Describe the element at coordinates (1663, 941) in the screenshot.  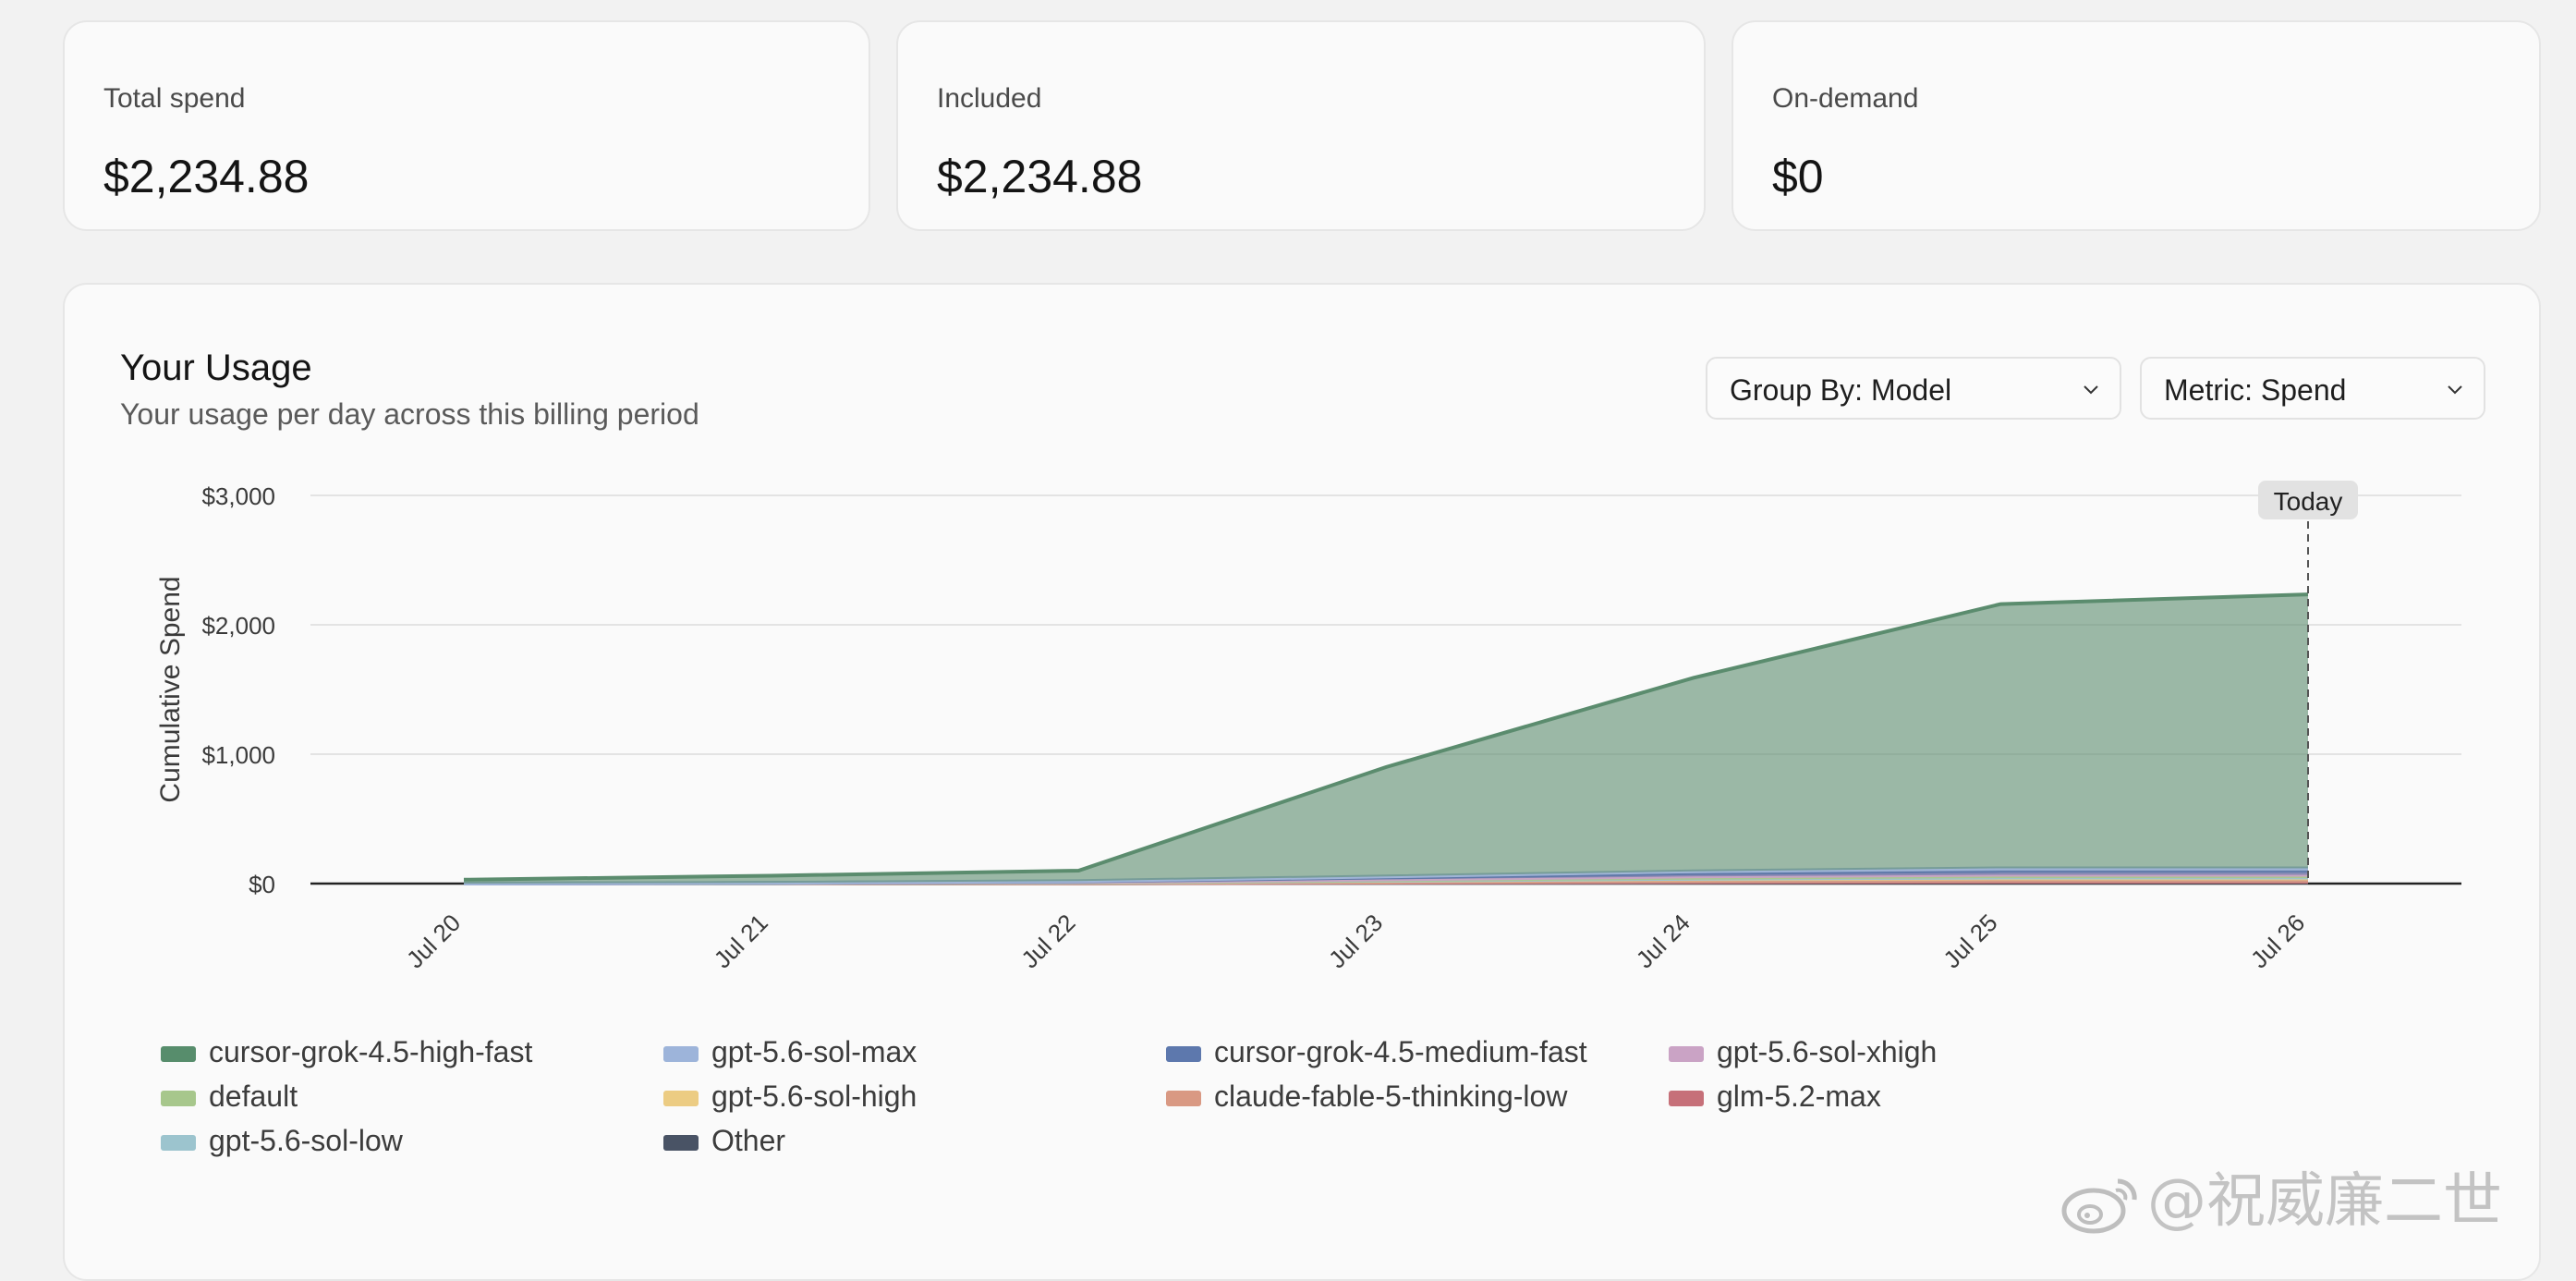
I see `x-tick-label: Jul 24` at that location.